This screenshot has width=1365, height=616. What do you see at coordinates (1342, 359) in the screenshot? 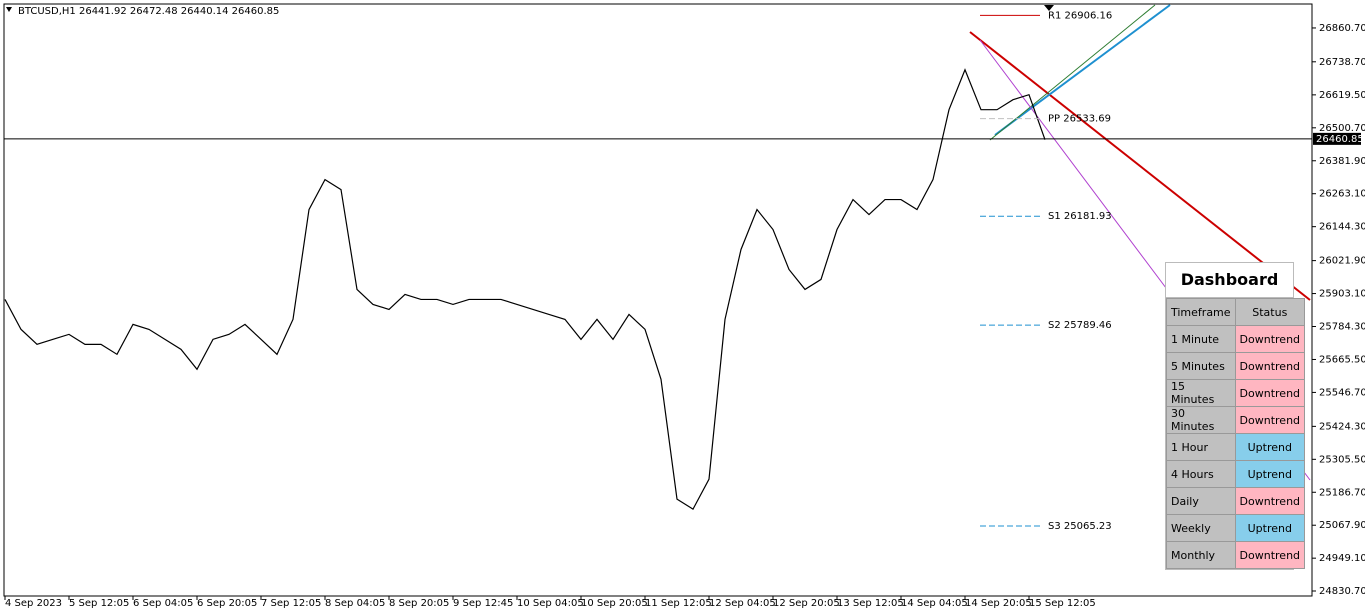
I see `y-tick-label: 25665.50` at bounding box center [1342, 359].